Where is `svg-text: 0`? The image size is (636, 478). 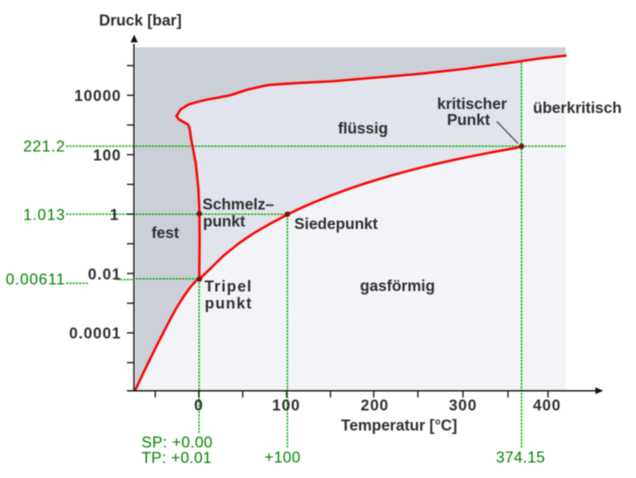
svg-text: 0 is located at coordinates (198, 406).